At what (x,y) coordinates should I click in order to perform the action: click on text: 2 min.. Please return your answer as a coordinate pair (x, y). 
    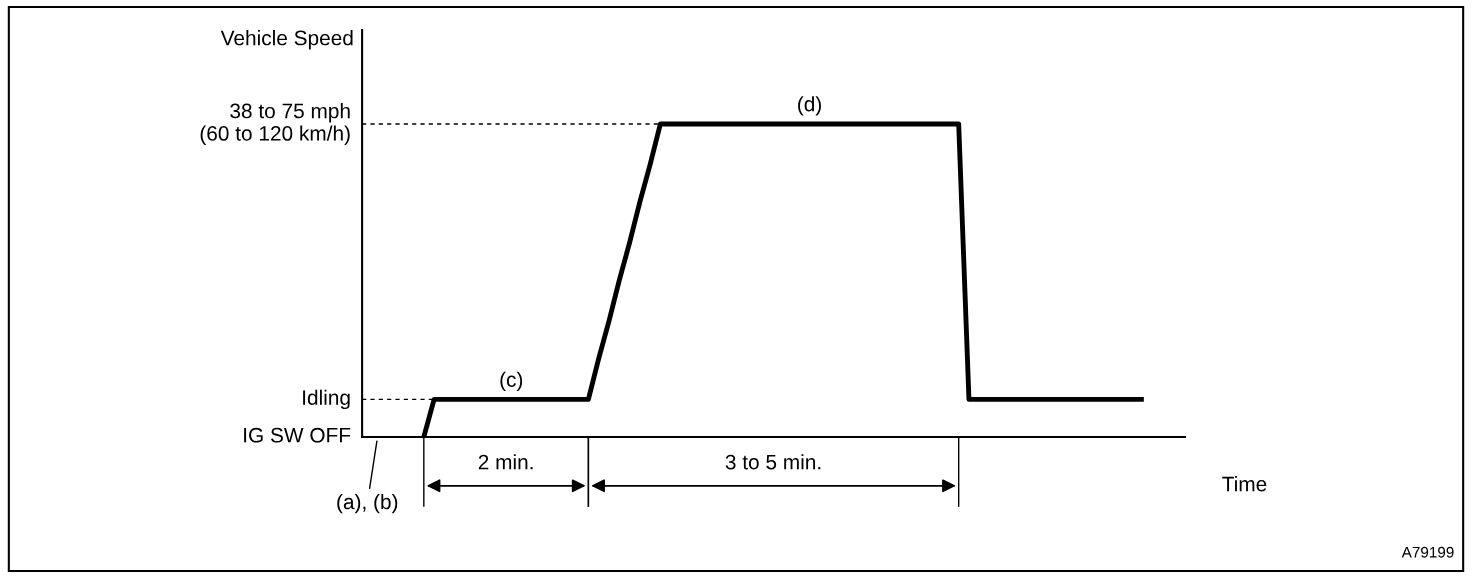
    Looking at the image, I should click on (505, 462).